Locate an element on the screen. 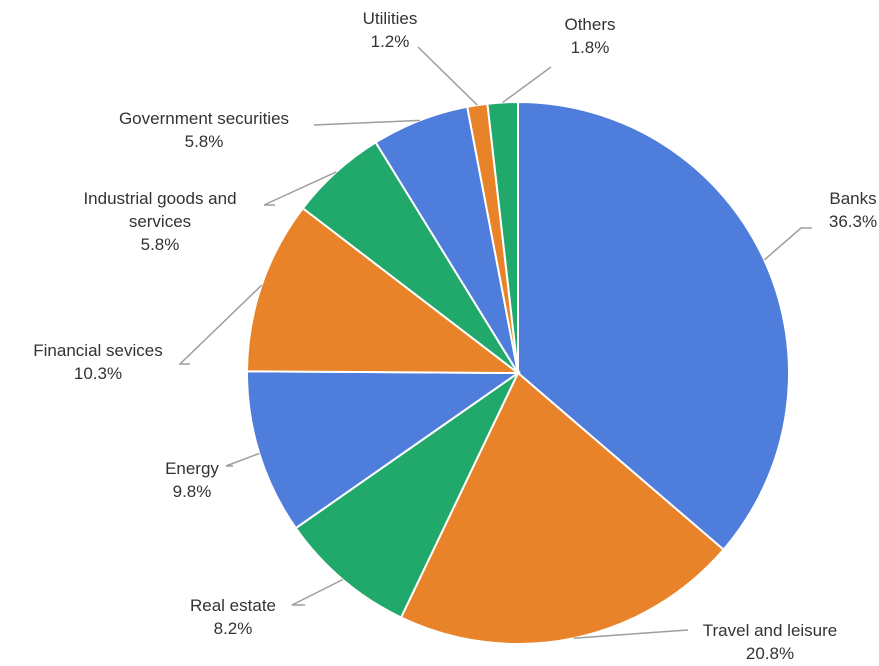 The width and height of the screenshot is (879, 666). leader-line-industrial-goods-and-services is located at coordinates (300, 188).